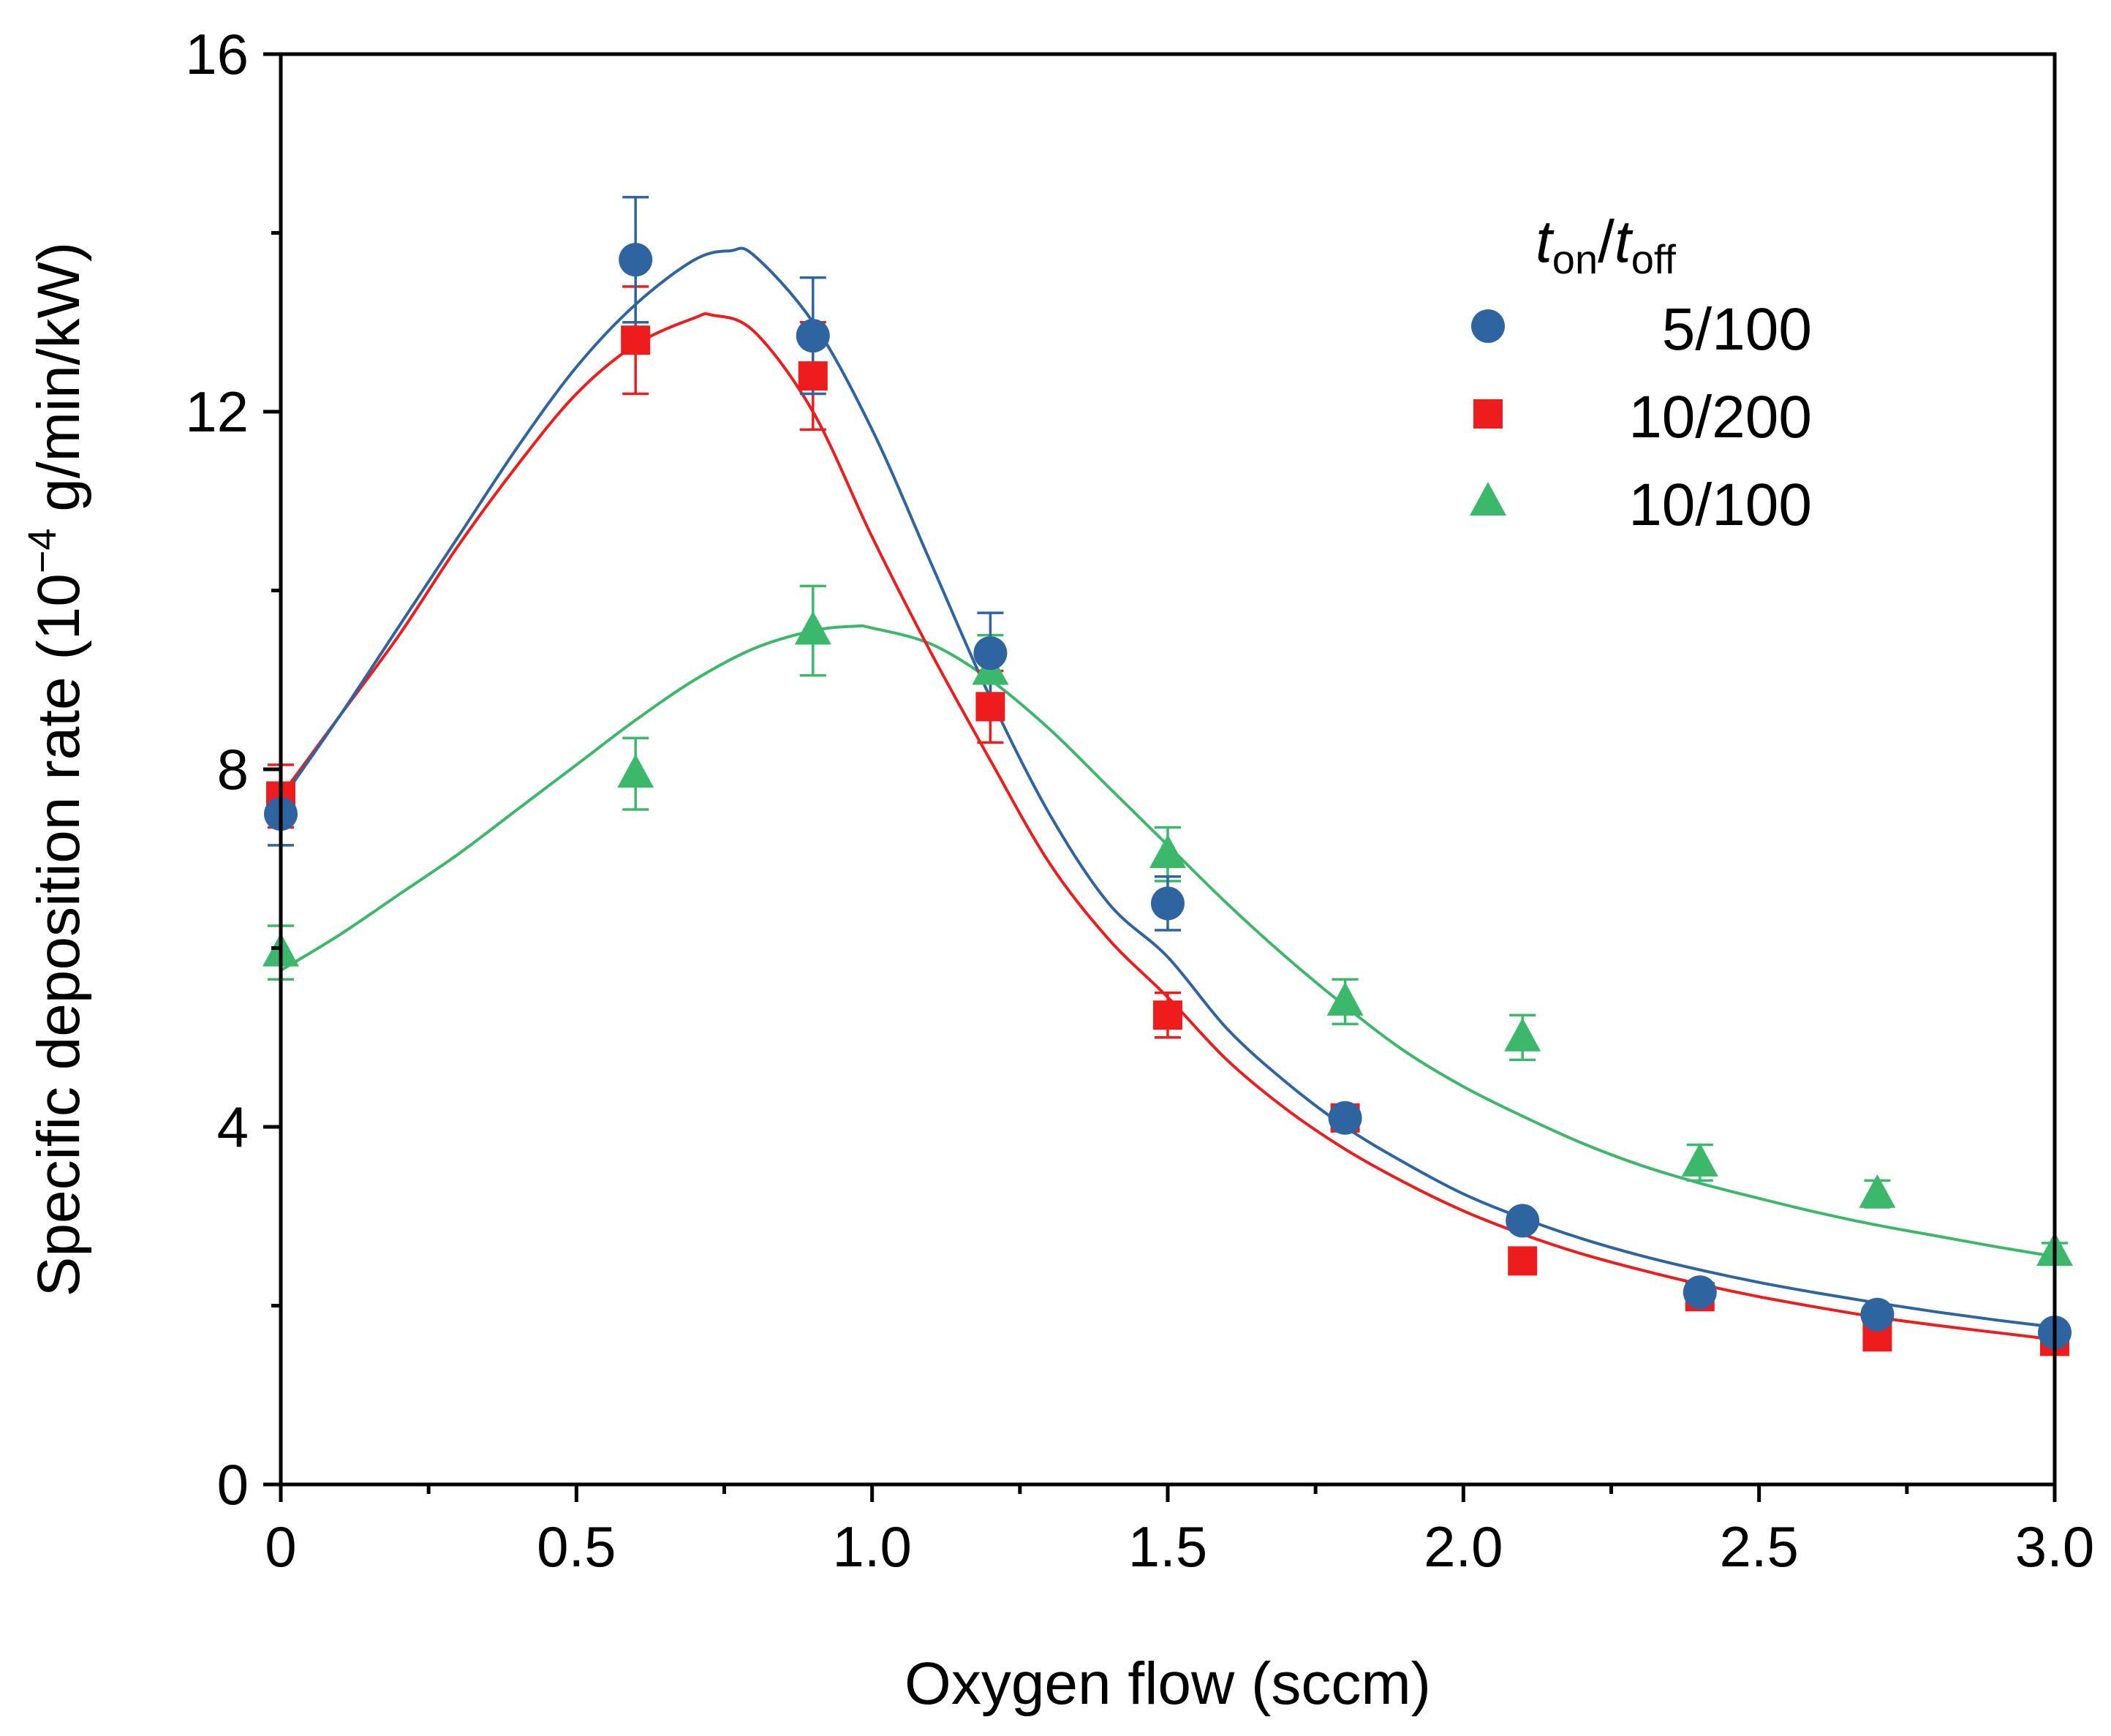 The image size is (2111, 1736). What do you see at coordinates (1606, 241) in the screenshot?
I see `legend-title-slash: /` at bounding box center [1606, 241].